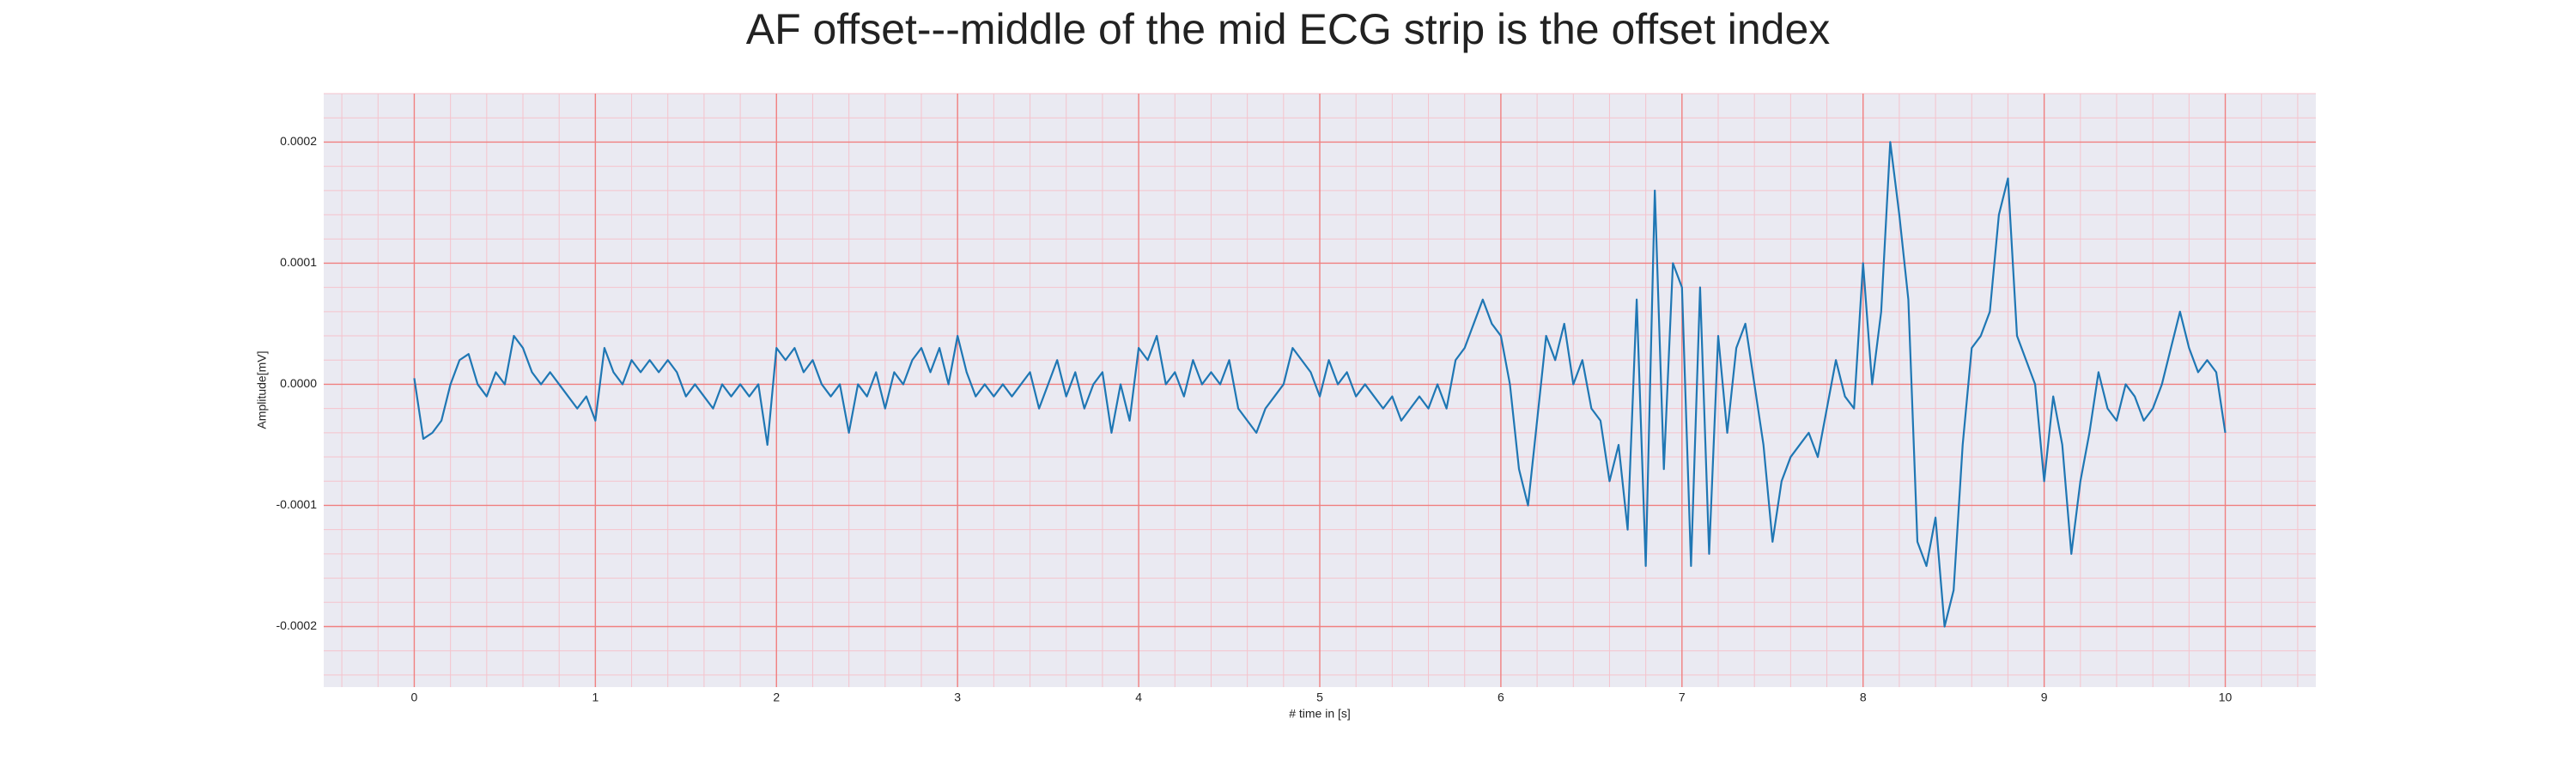 Image resolution: width=2576 pixels, height=773 pixels. Describe the element at coordinates (2045, 697) in the screenshot. I see `x-tick-label: 9` at that location.